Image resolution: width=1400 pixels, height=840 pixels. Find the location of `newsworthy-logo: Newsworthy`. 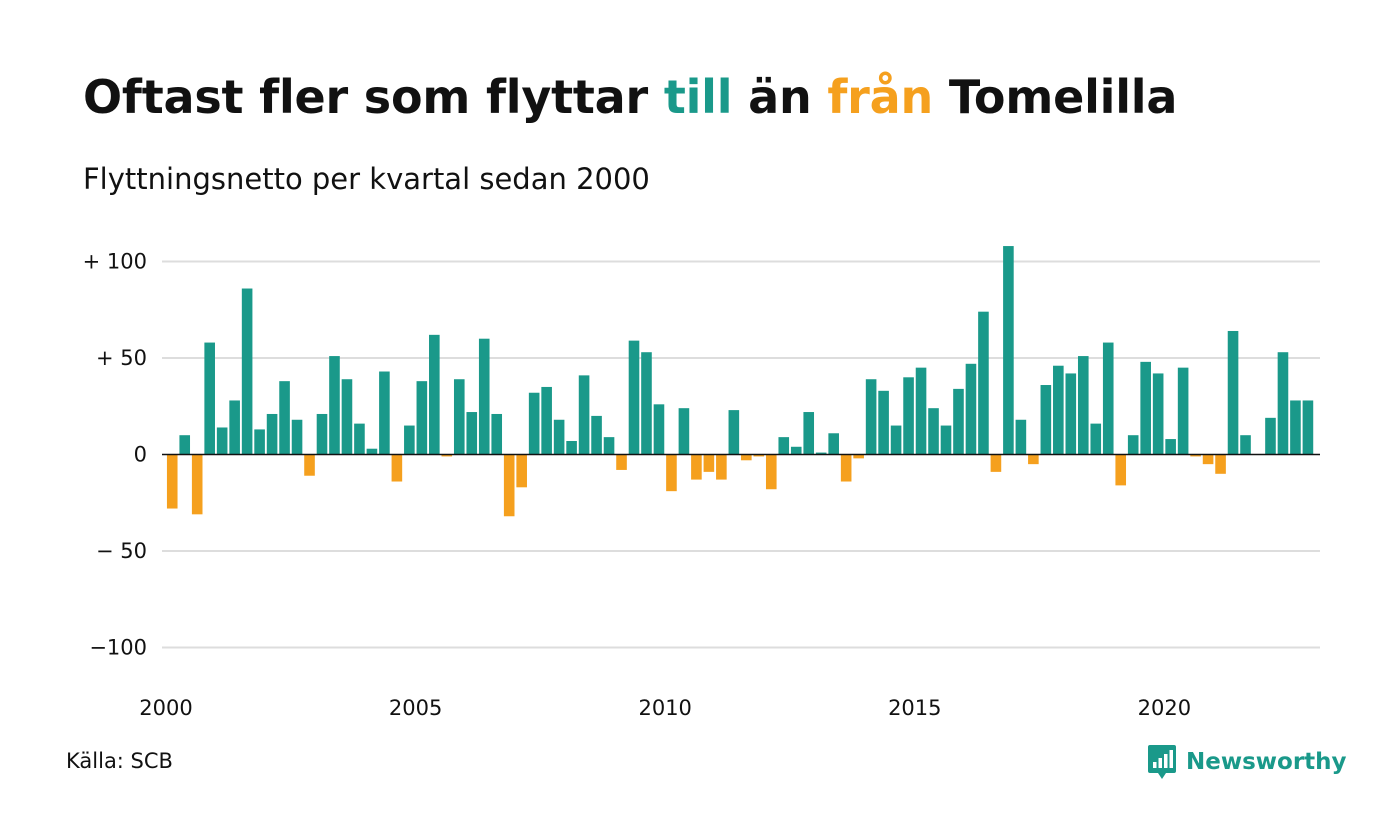

newsworthy-logo: Newsworthy is located at coordinates (1247, 762).